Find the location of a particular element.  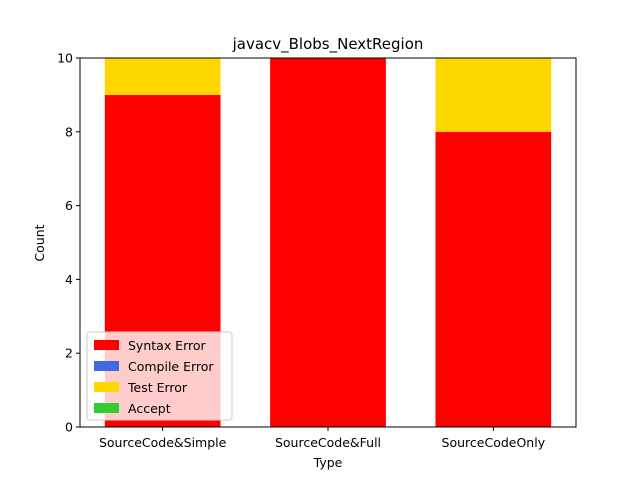

legend-label-compile-error: Compile Error is located at coordinates (171, 366).